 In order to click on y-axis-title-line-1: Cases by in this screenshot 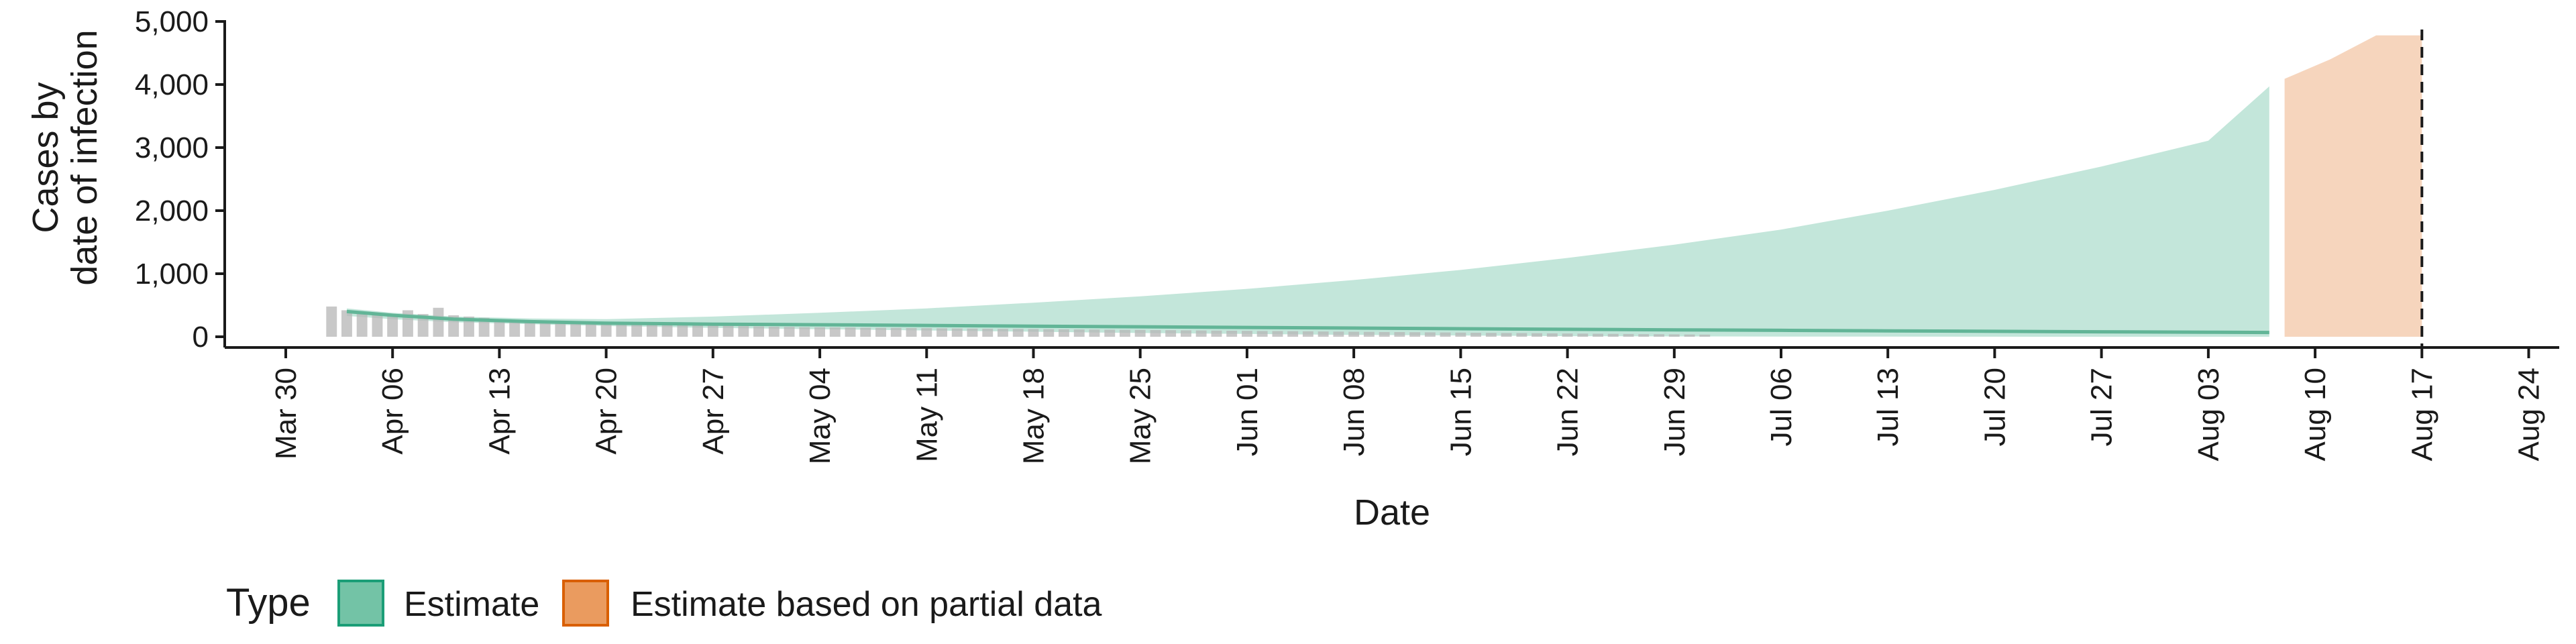, I will do `click(45, 157)`.